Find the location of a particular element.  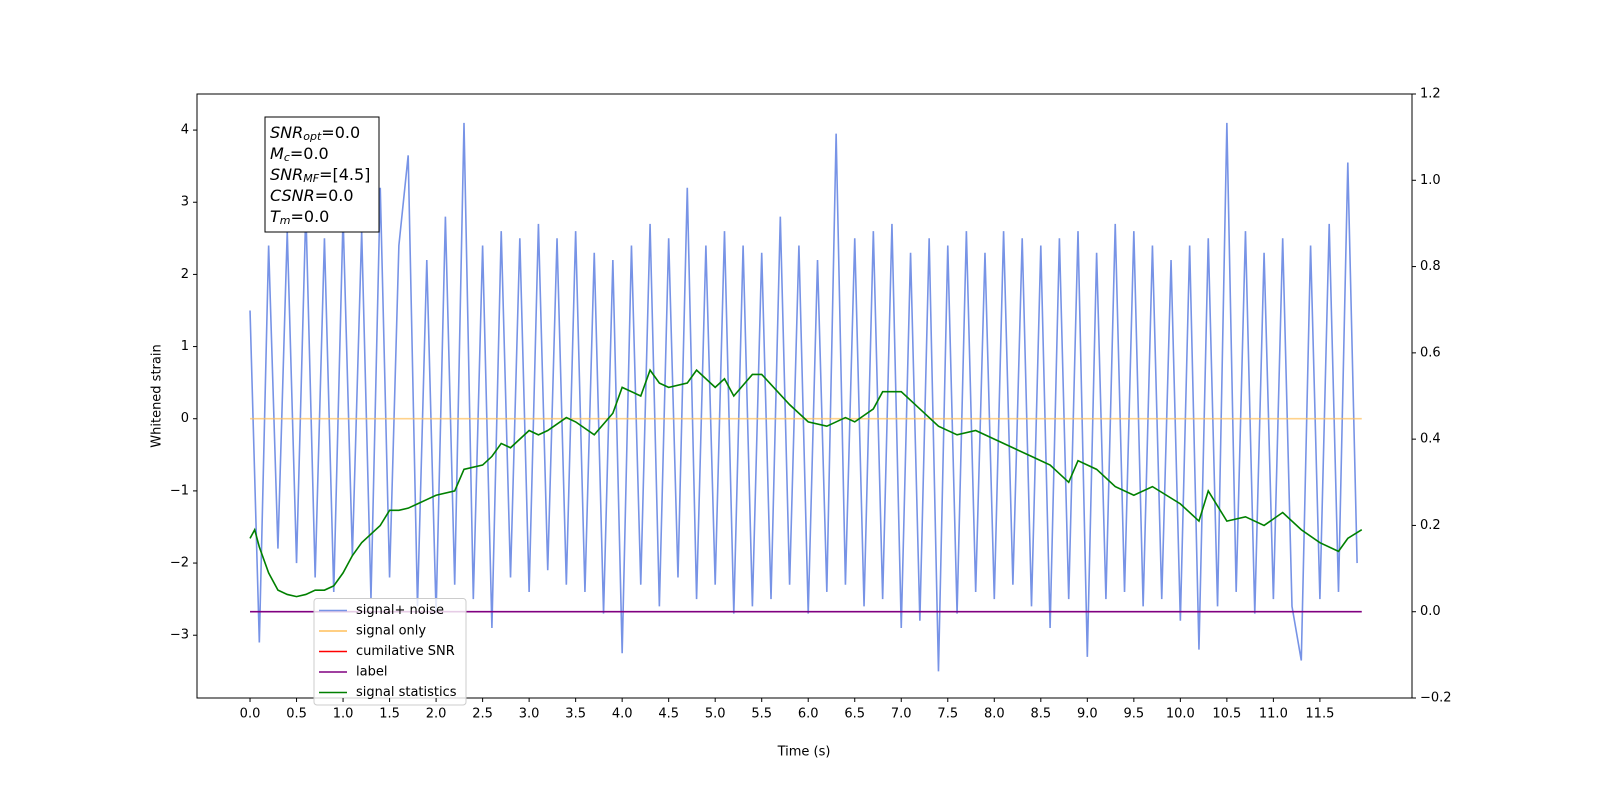

x-tick-label: 6.5 is located at coordinates (854, 714).